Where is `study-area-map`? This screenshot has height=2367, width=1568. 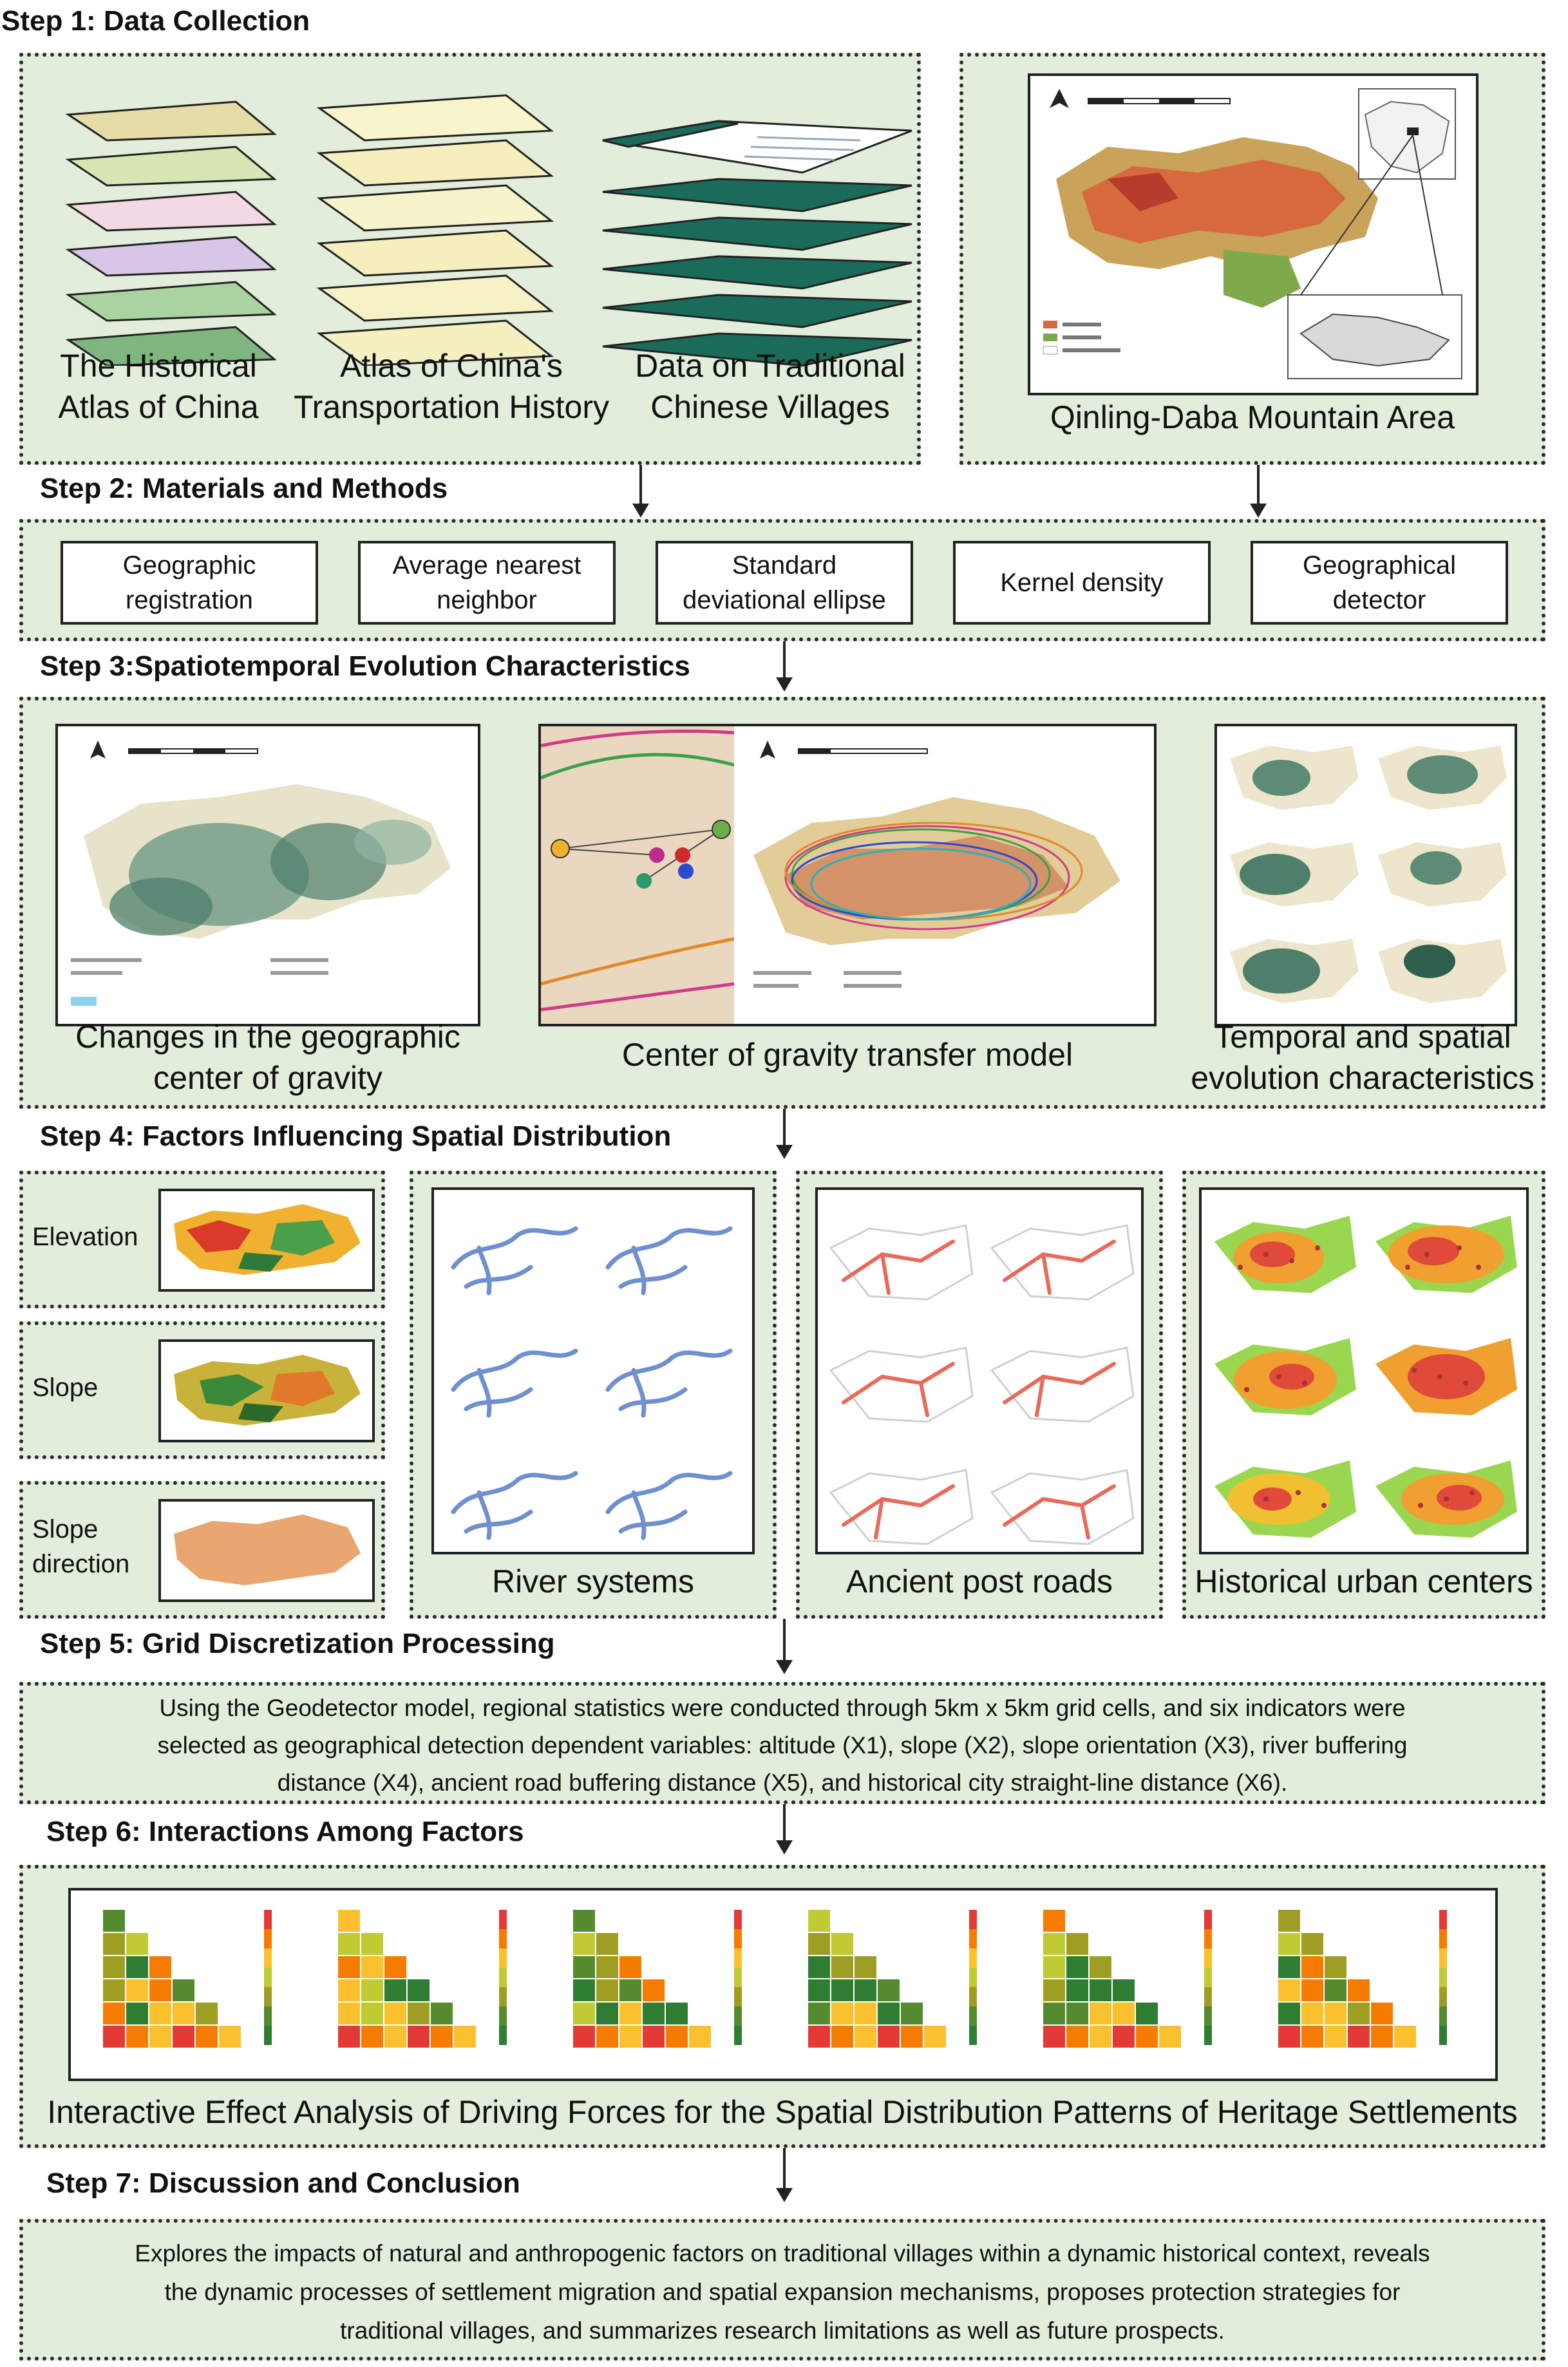
study-area-map is located at coordinates (1253, 234).